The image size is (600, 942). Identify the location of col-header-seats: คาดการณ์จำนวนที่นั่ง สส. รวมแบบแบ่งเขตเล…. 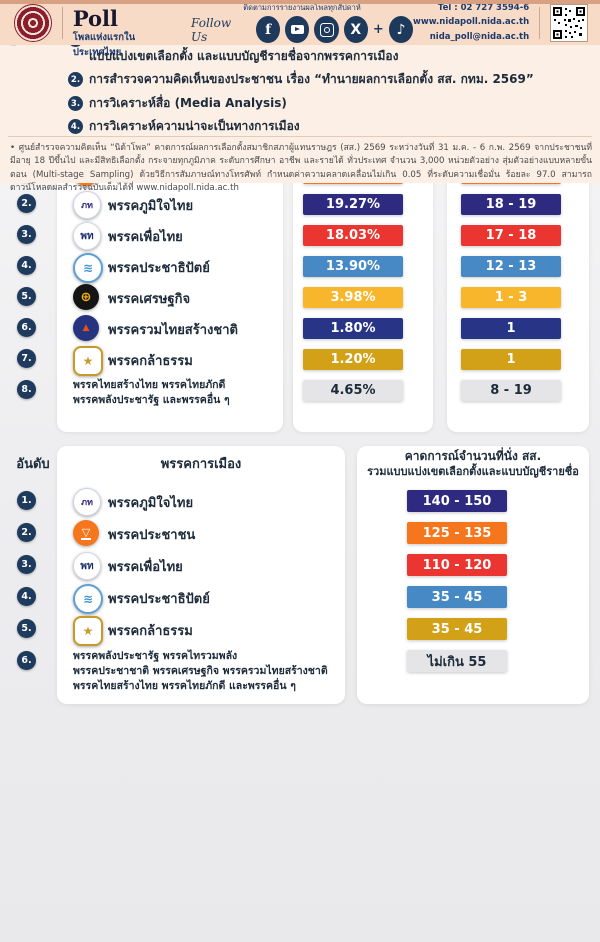
(473, 463).